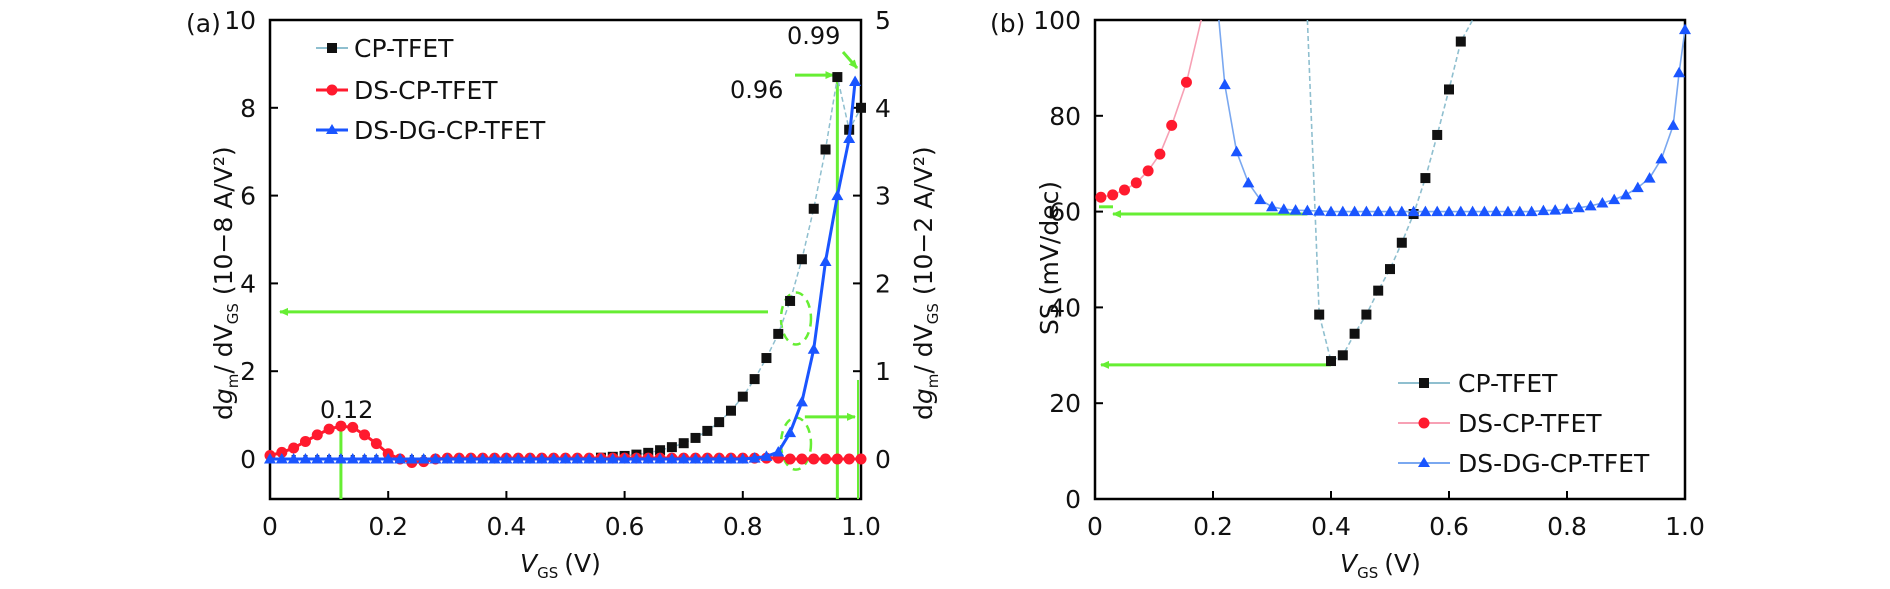 The width and height of the screenshot is (1890, 589). Describe the element at coordinates (1215, 287) in the screenshot. I see `annotations-b` at that location.